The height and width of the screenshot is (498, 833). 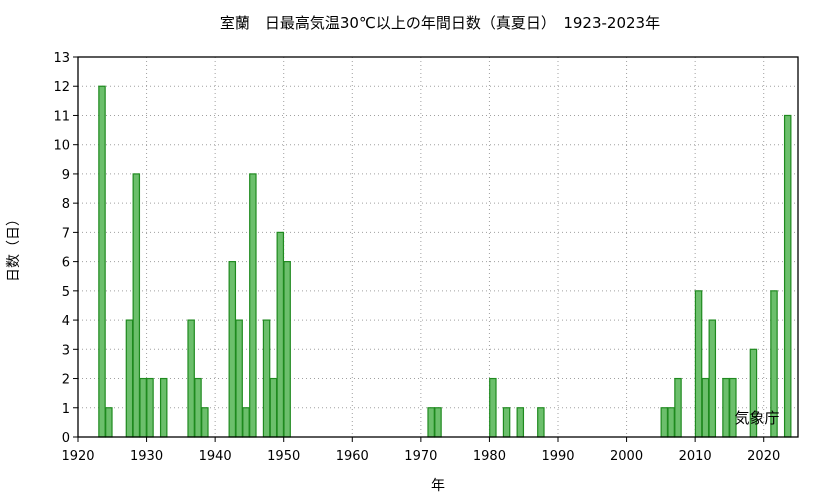 I want to click on bar-2007, so click(x=678, y=407).